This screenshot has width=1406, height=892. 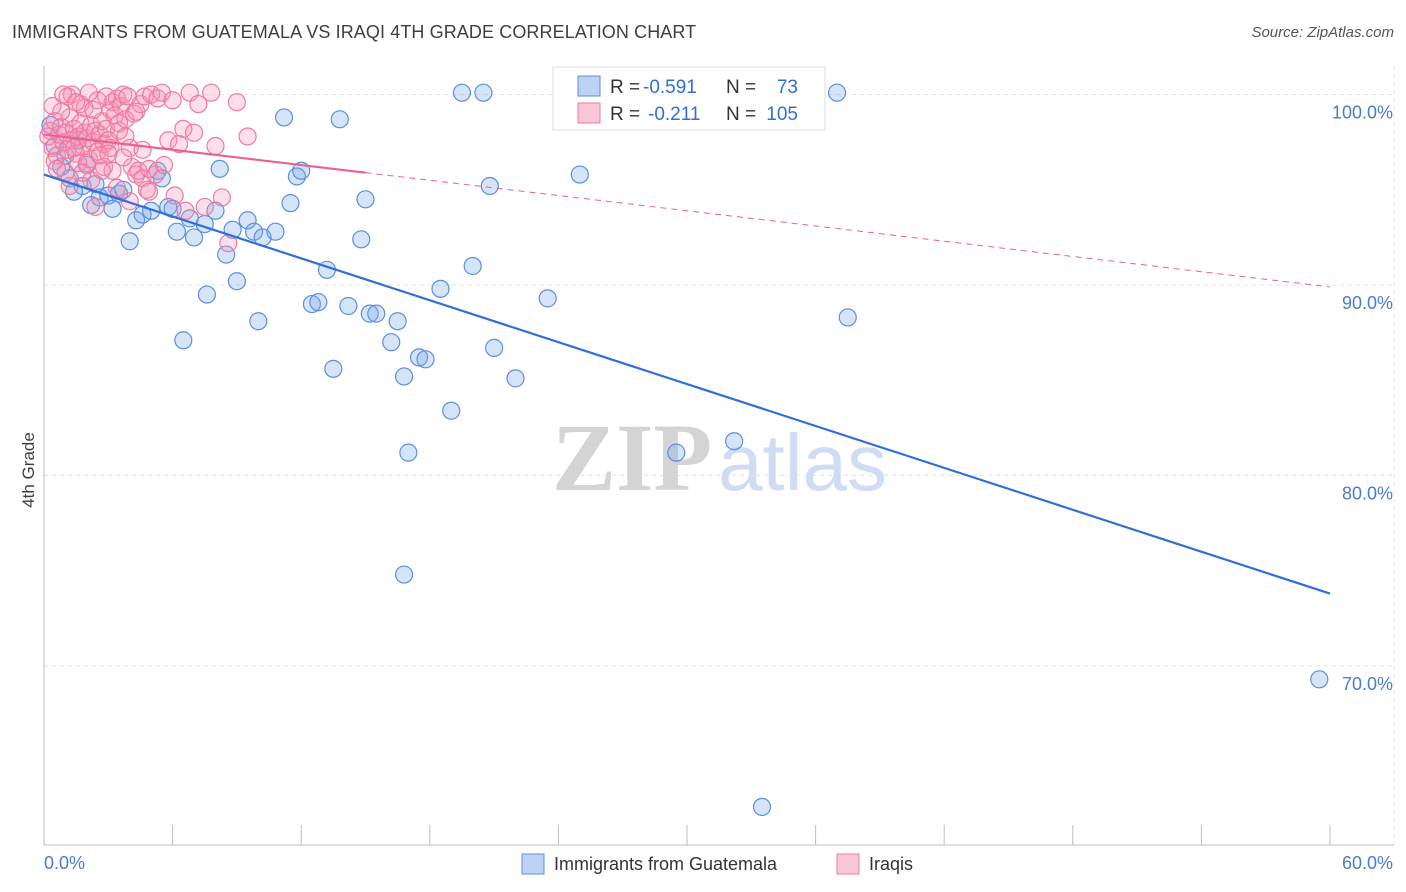 What do you see at coordinates (670, 87) in the screenshot?
I see `legend-r-value-1: -0.591` at bounding box center [670, 87].